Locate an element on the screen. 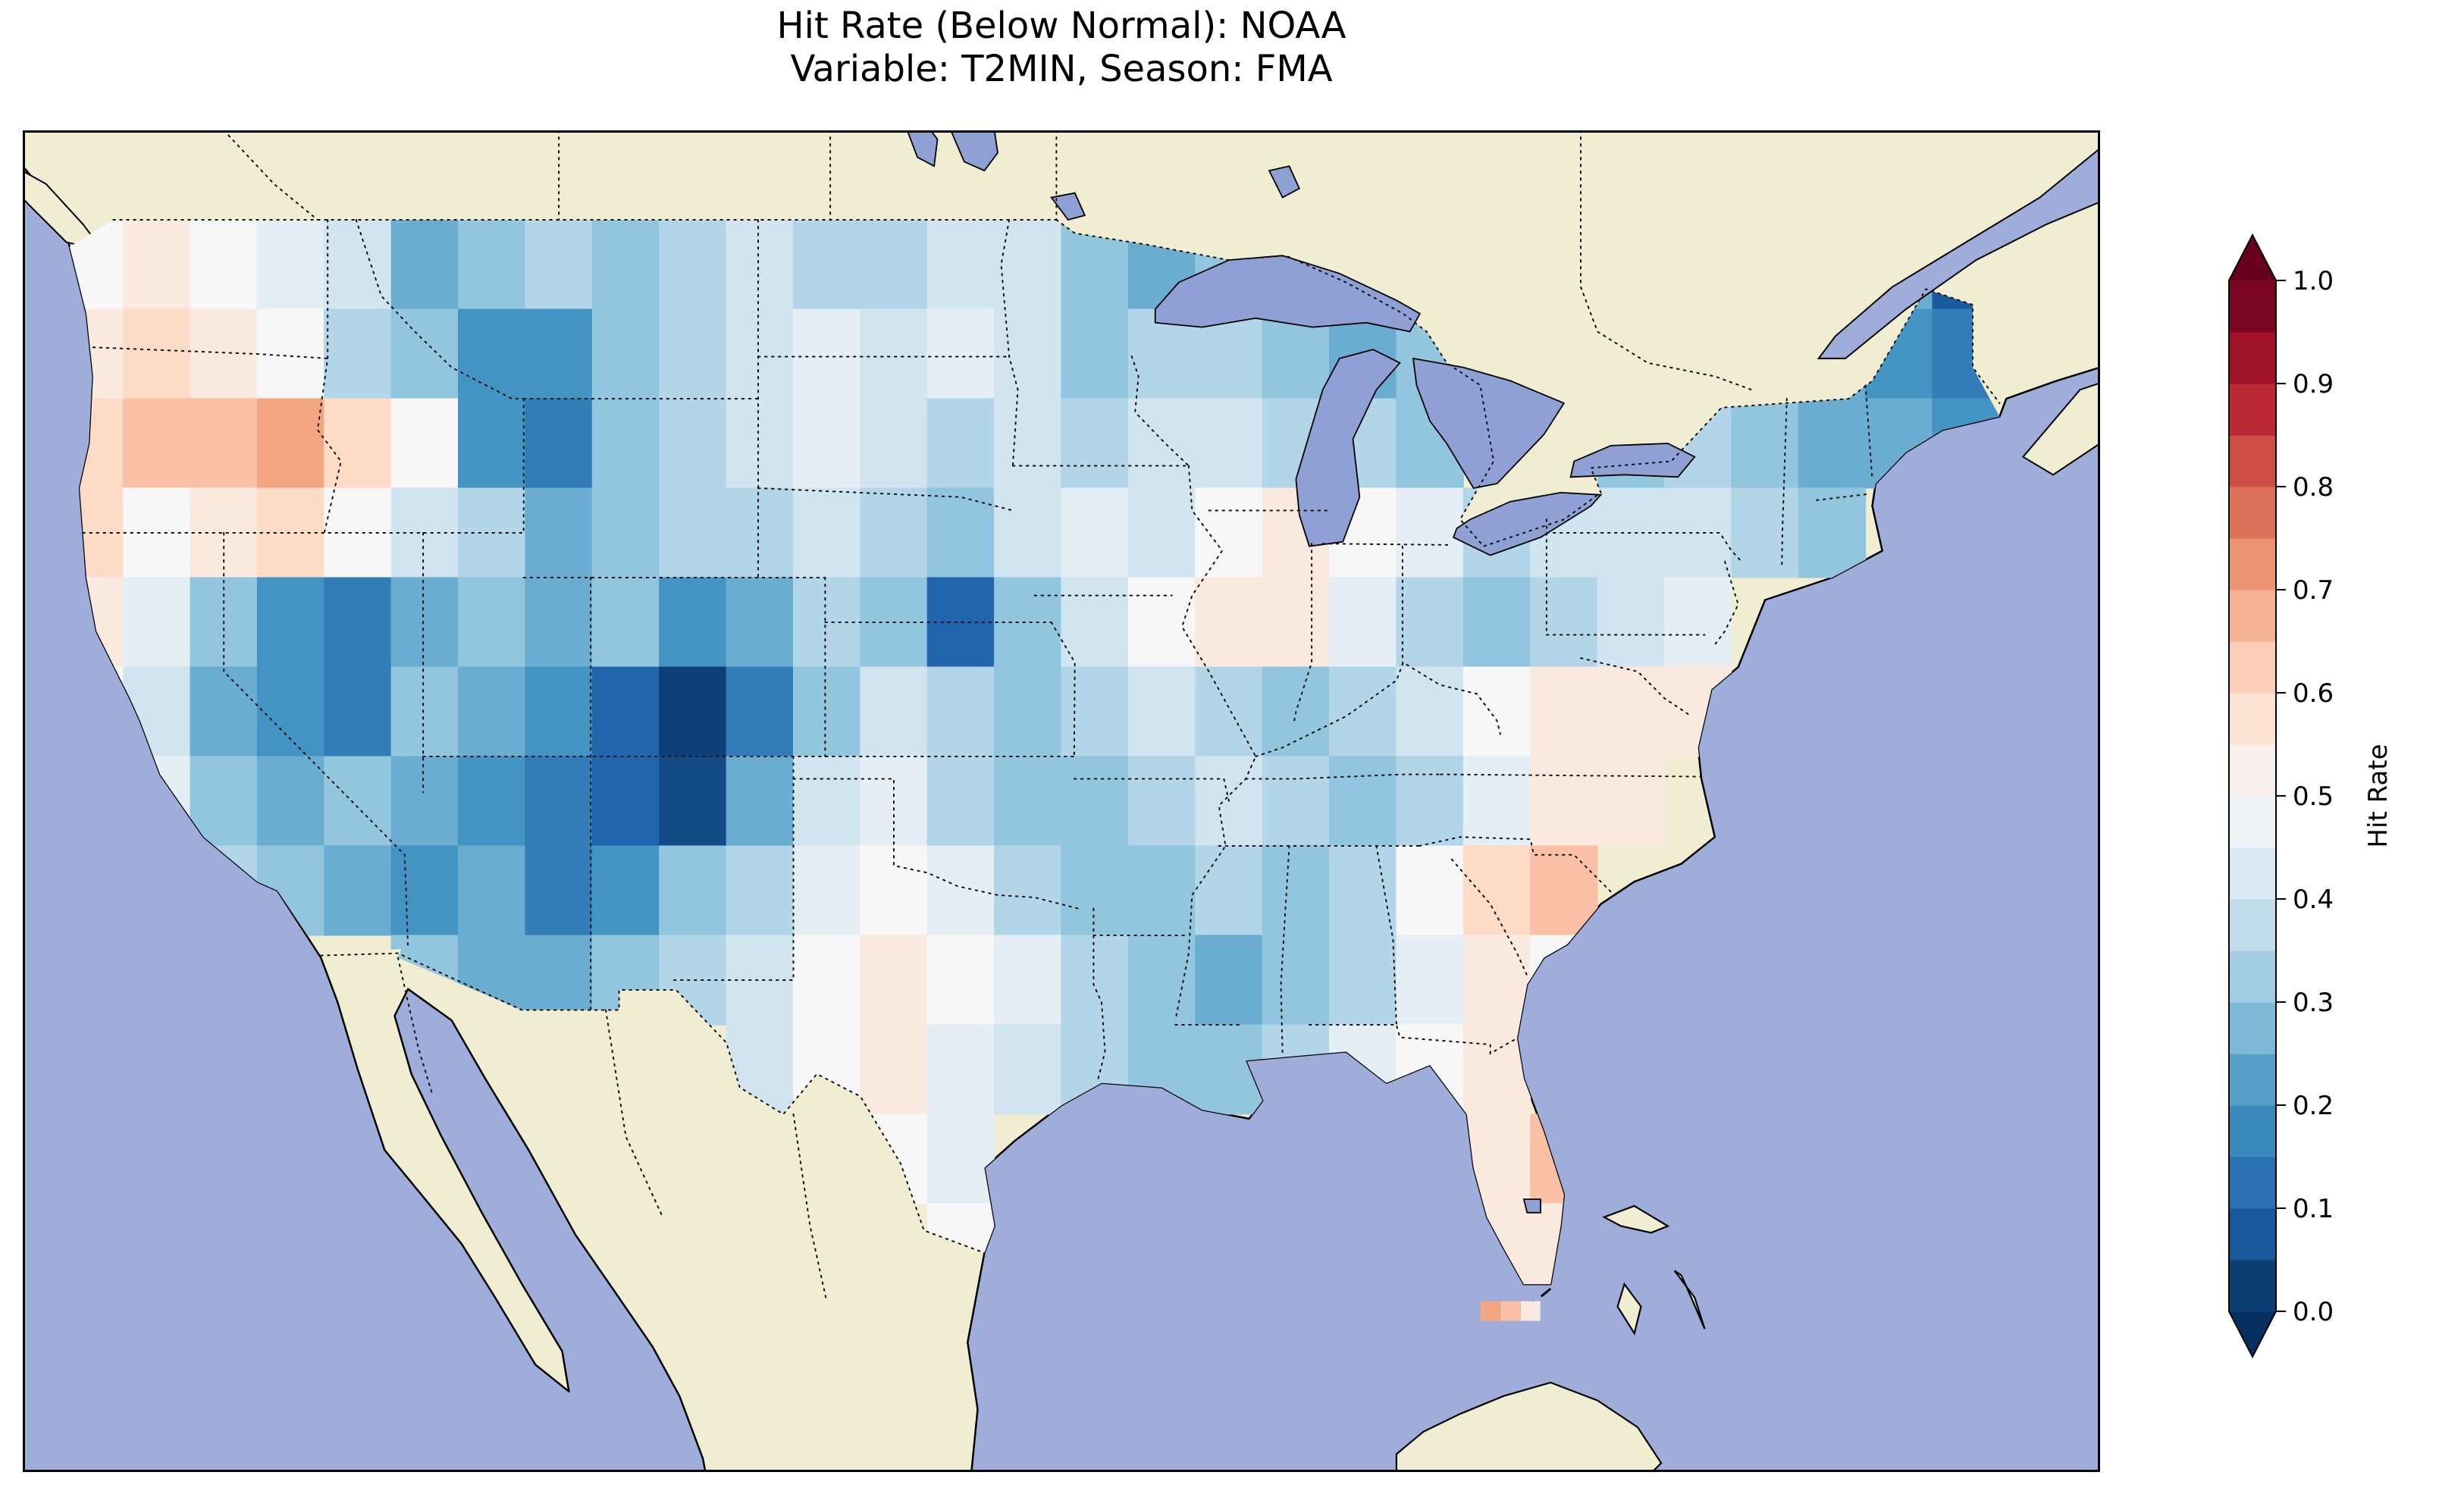 Image resolution: width=2464 pixels, height=1494 pixels. colorbar-bands is located at coordinates (2253, 796).